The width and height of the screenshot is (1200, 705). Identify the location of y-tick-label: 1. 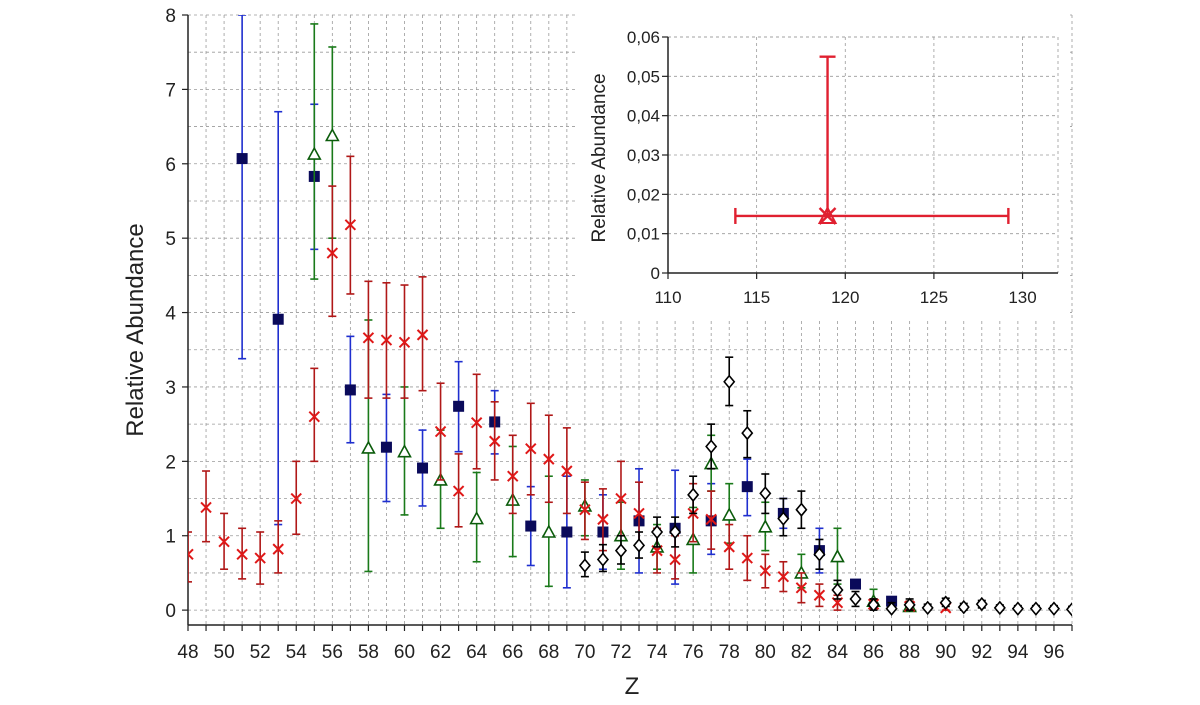
(170, 537).